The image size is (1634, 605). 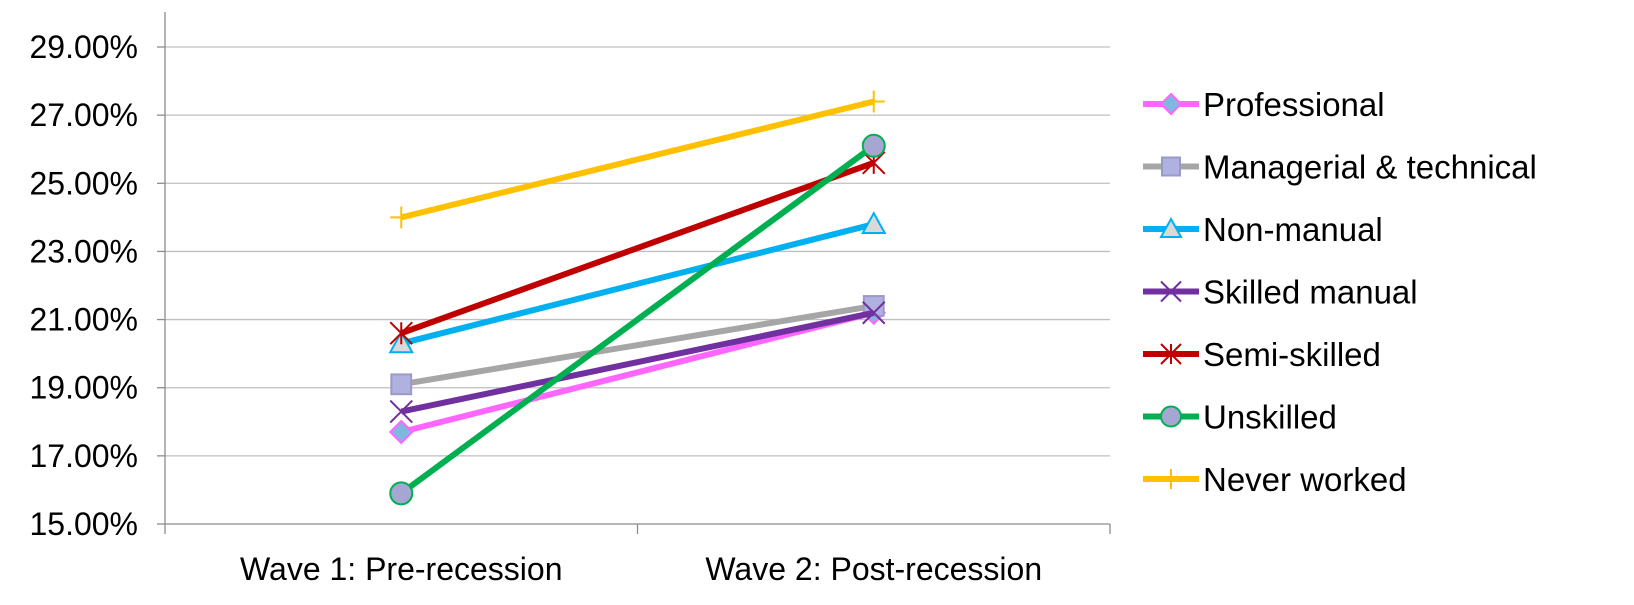 What do you see at coordinates (1292, 354) in the screenshot?
I see `legend-label: Semi-skilled` at bounding box center [1292, 354].